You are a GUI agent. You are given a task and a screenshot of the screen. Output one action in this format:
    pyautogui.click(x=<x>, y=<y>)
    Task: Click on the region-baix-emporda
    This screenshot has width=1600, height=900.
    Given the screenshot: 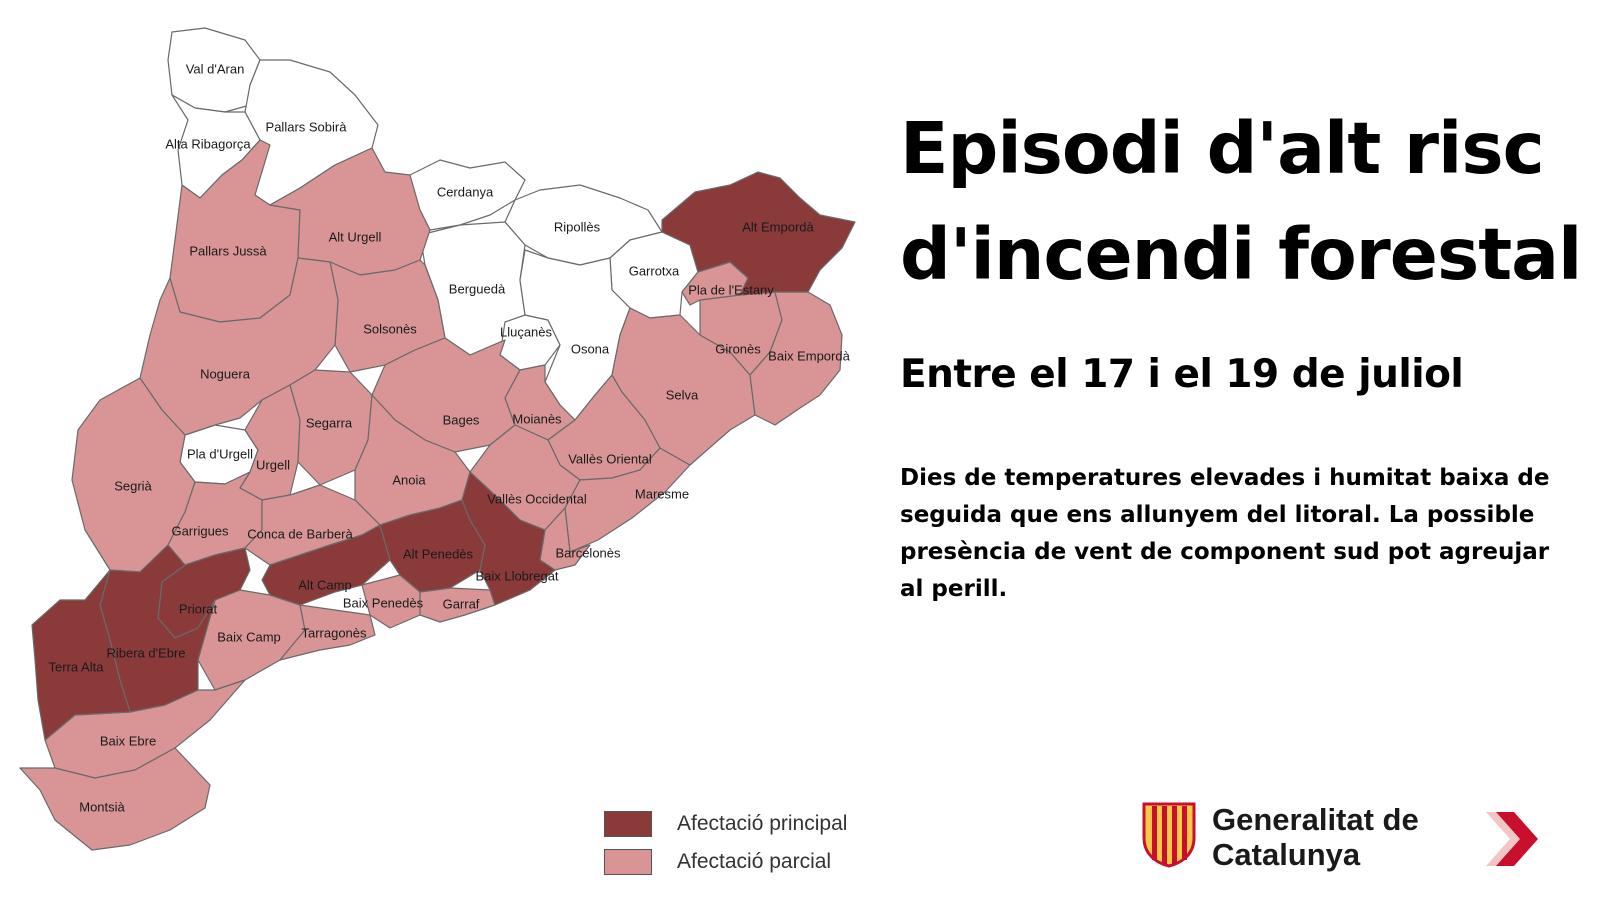 What is the action you would take?
    pyautogui.click(x=796, y=358)
    